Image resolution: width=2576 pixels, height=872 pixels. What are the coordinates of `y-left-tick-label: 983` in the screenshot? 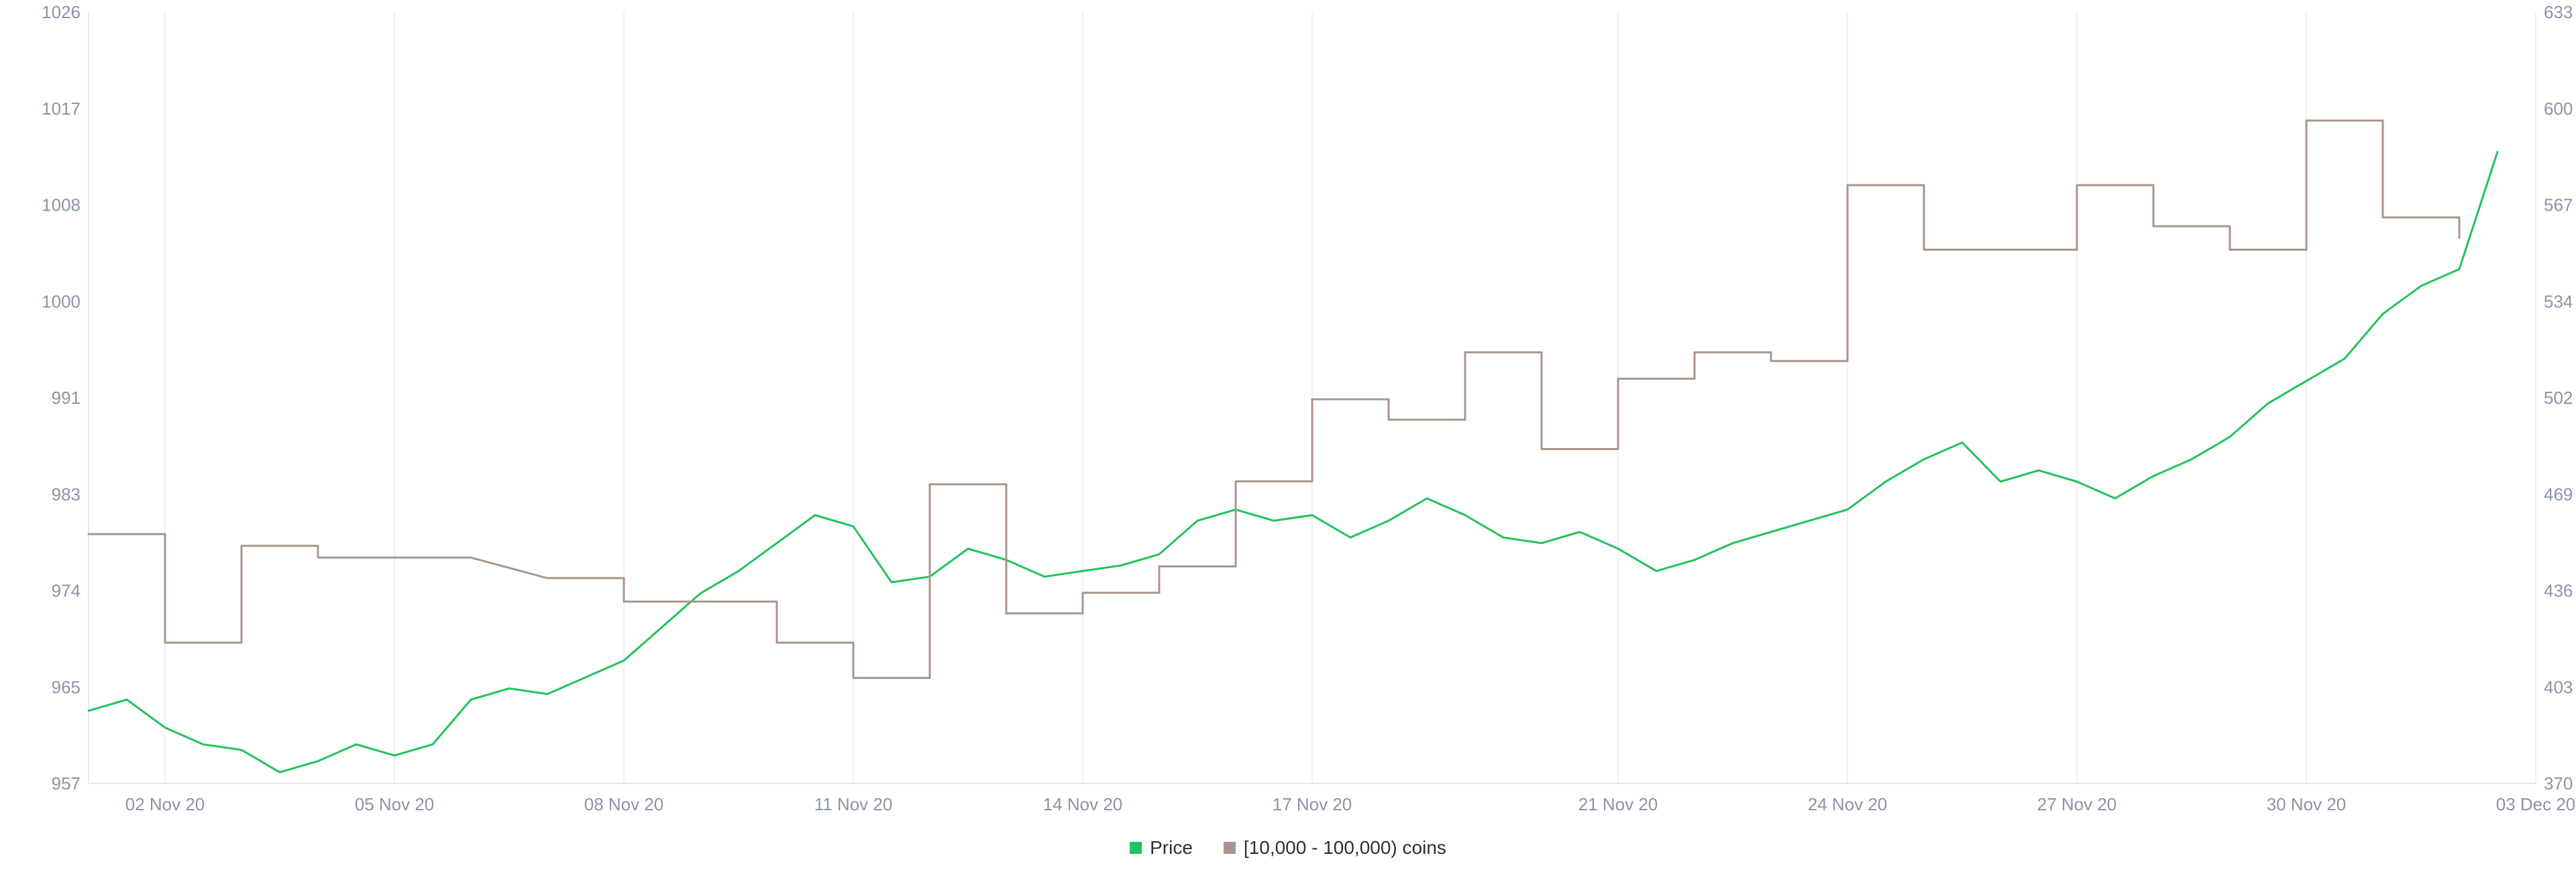 It's located at (66, 494).